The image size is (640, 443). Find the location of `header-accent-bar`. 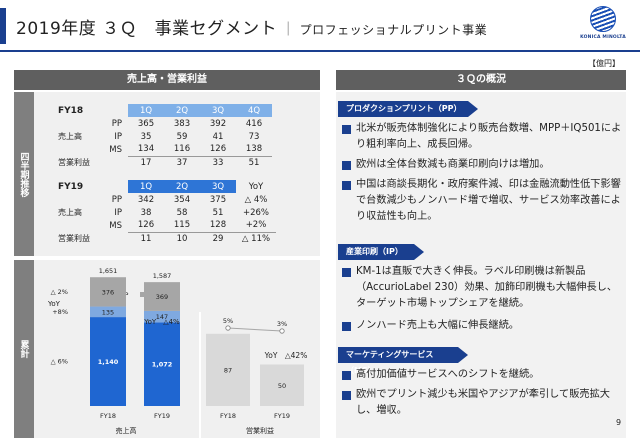

header-accent-bar is located at coordinates (3, 26).